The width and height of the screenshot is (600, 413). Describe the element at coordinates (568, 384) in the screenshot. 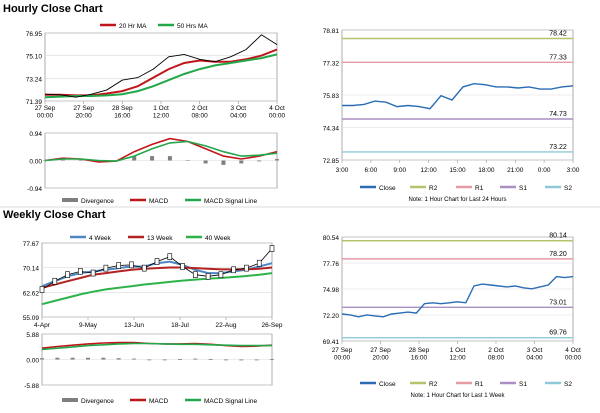

I see `weekly-pivot-legend-4-label: S2` at that location.